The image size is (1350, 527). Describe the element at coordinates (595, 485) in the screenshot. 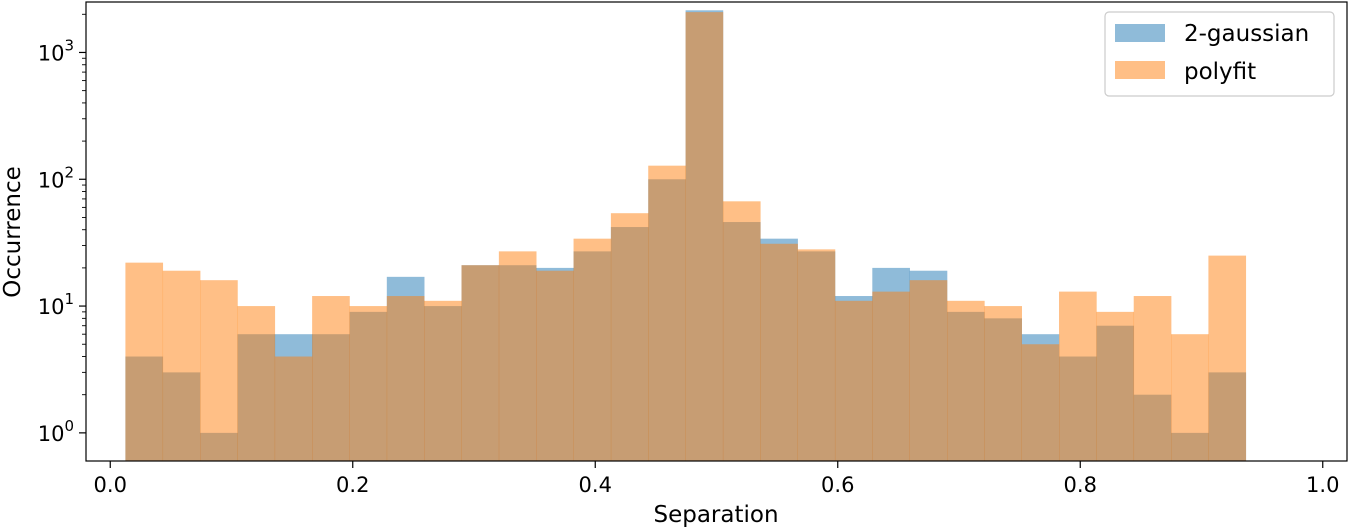

I see `x-tick-label: 0.4` at that location.